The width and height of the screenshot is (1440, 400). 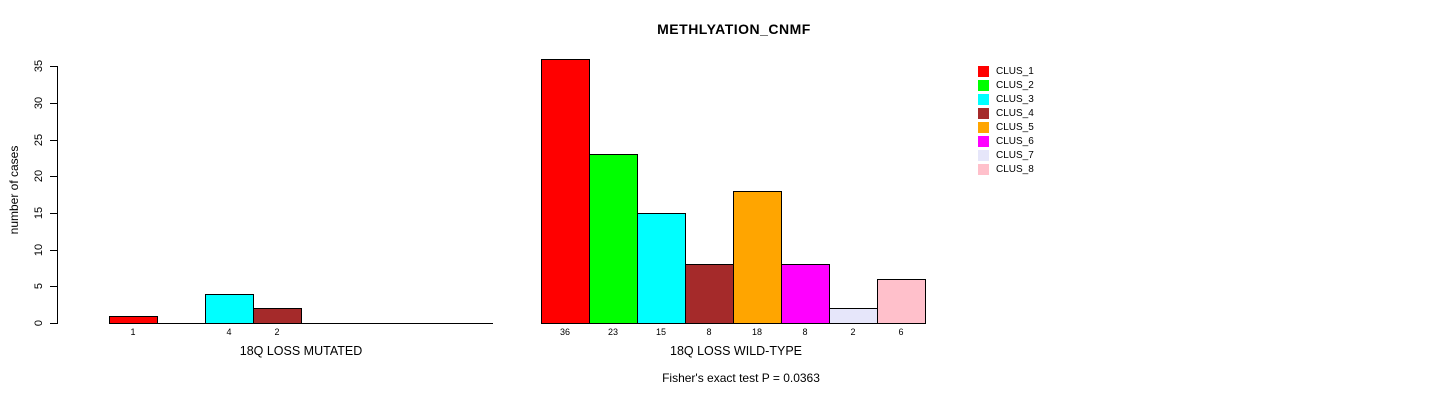 What do you see at coordinates (741, 378) in the screenshot?
I see `fisher-test-annotation: Fisher's exact test P = 0.0363` at bounding box center [741, 378].